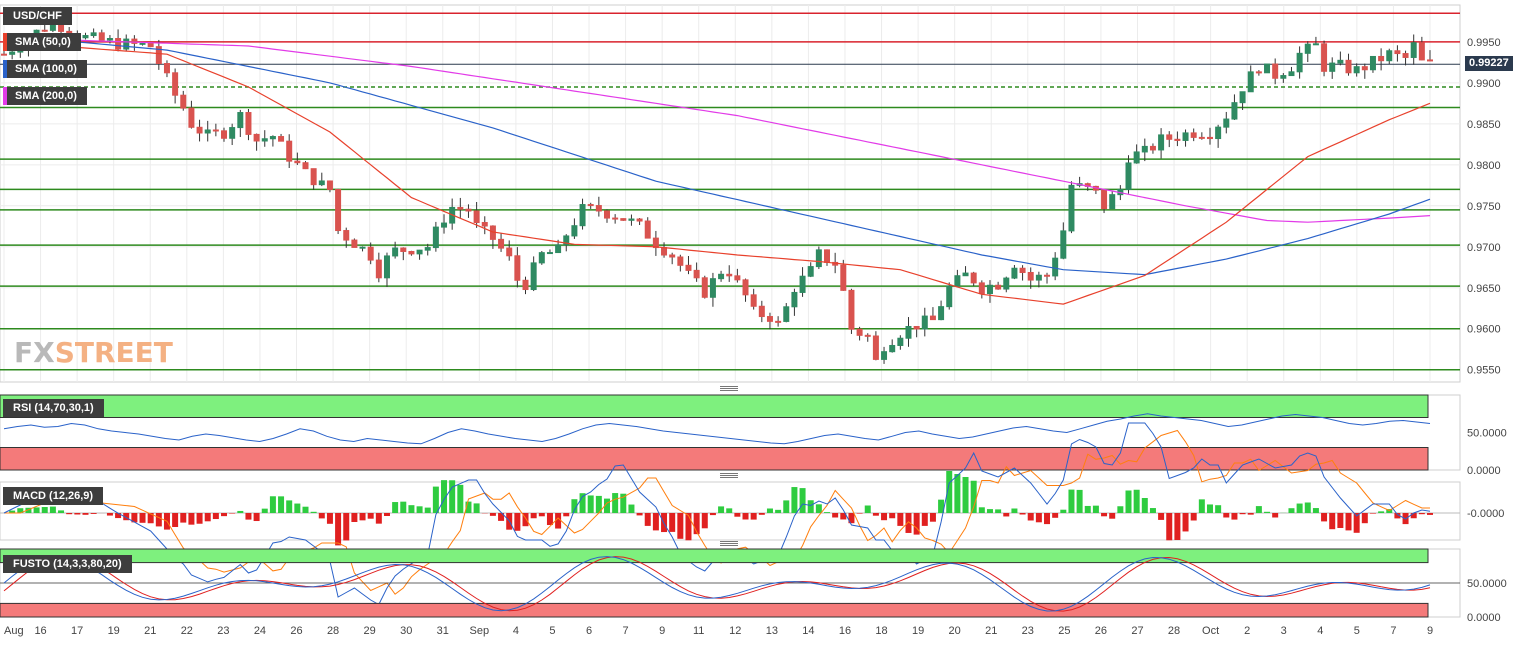 The image size is (1531, 648). I want to click on rsi-overbought-band, so click(714, 406).